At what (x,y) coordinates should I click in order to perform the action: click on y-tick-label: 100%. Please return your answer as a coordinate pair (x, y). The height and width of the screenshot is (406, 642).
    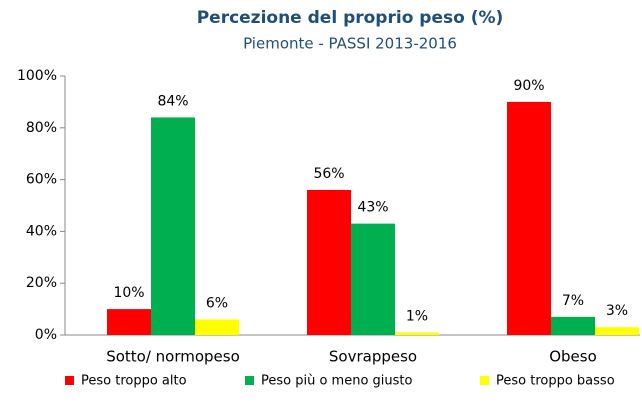
    Looking at the image, I should click on (37, 76).